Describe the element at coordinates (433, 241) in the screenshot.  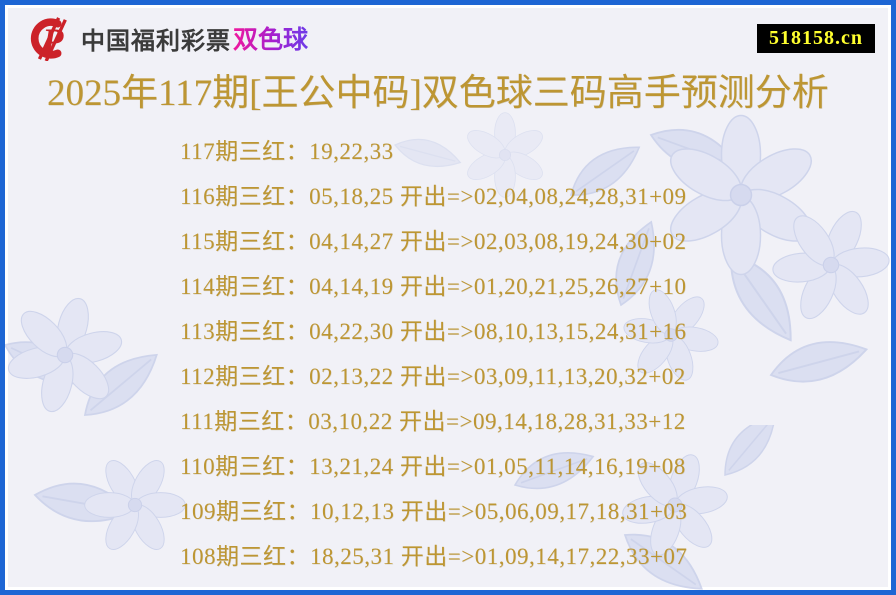
I see `prediction-line: 115期三红：04,14,27 开出=>02,03,08,19,24,30+02` at that location.